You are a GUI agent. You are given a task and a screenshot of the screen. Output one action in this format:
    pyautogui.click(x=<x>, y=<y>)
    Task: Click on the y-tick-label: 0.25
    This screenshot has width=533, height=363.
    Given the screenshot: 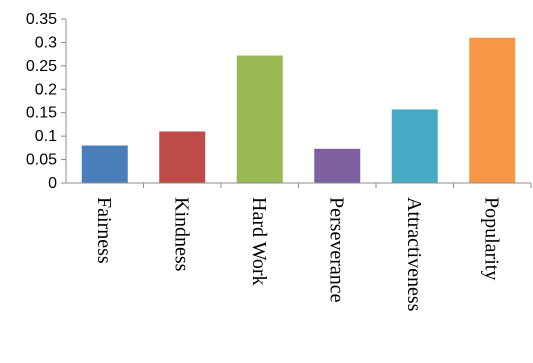 What is the action you would take?
    pyautogui.click(x=41, y=66)
    